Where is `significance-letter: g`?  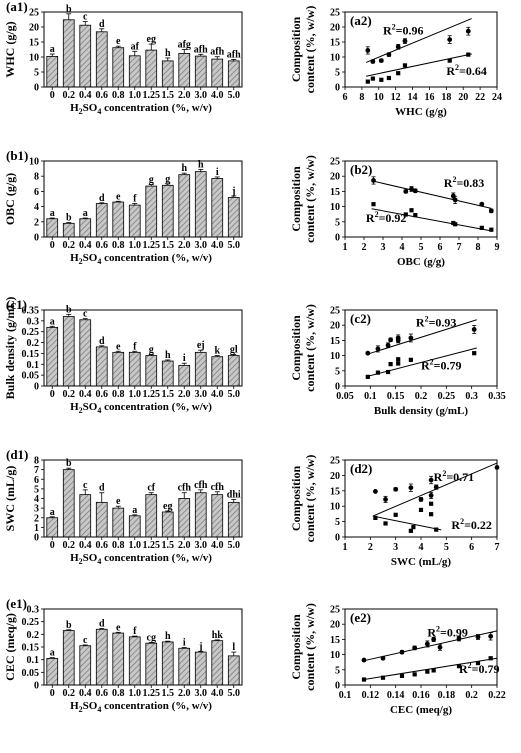
significance-letter: g is located at coordinates (151, 180).